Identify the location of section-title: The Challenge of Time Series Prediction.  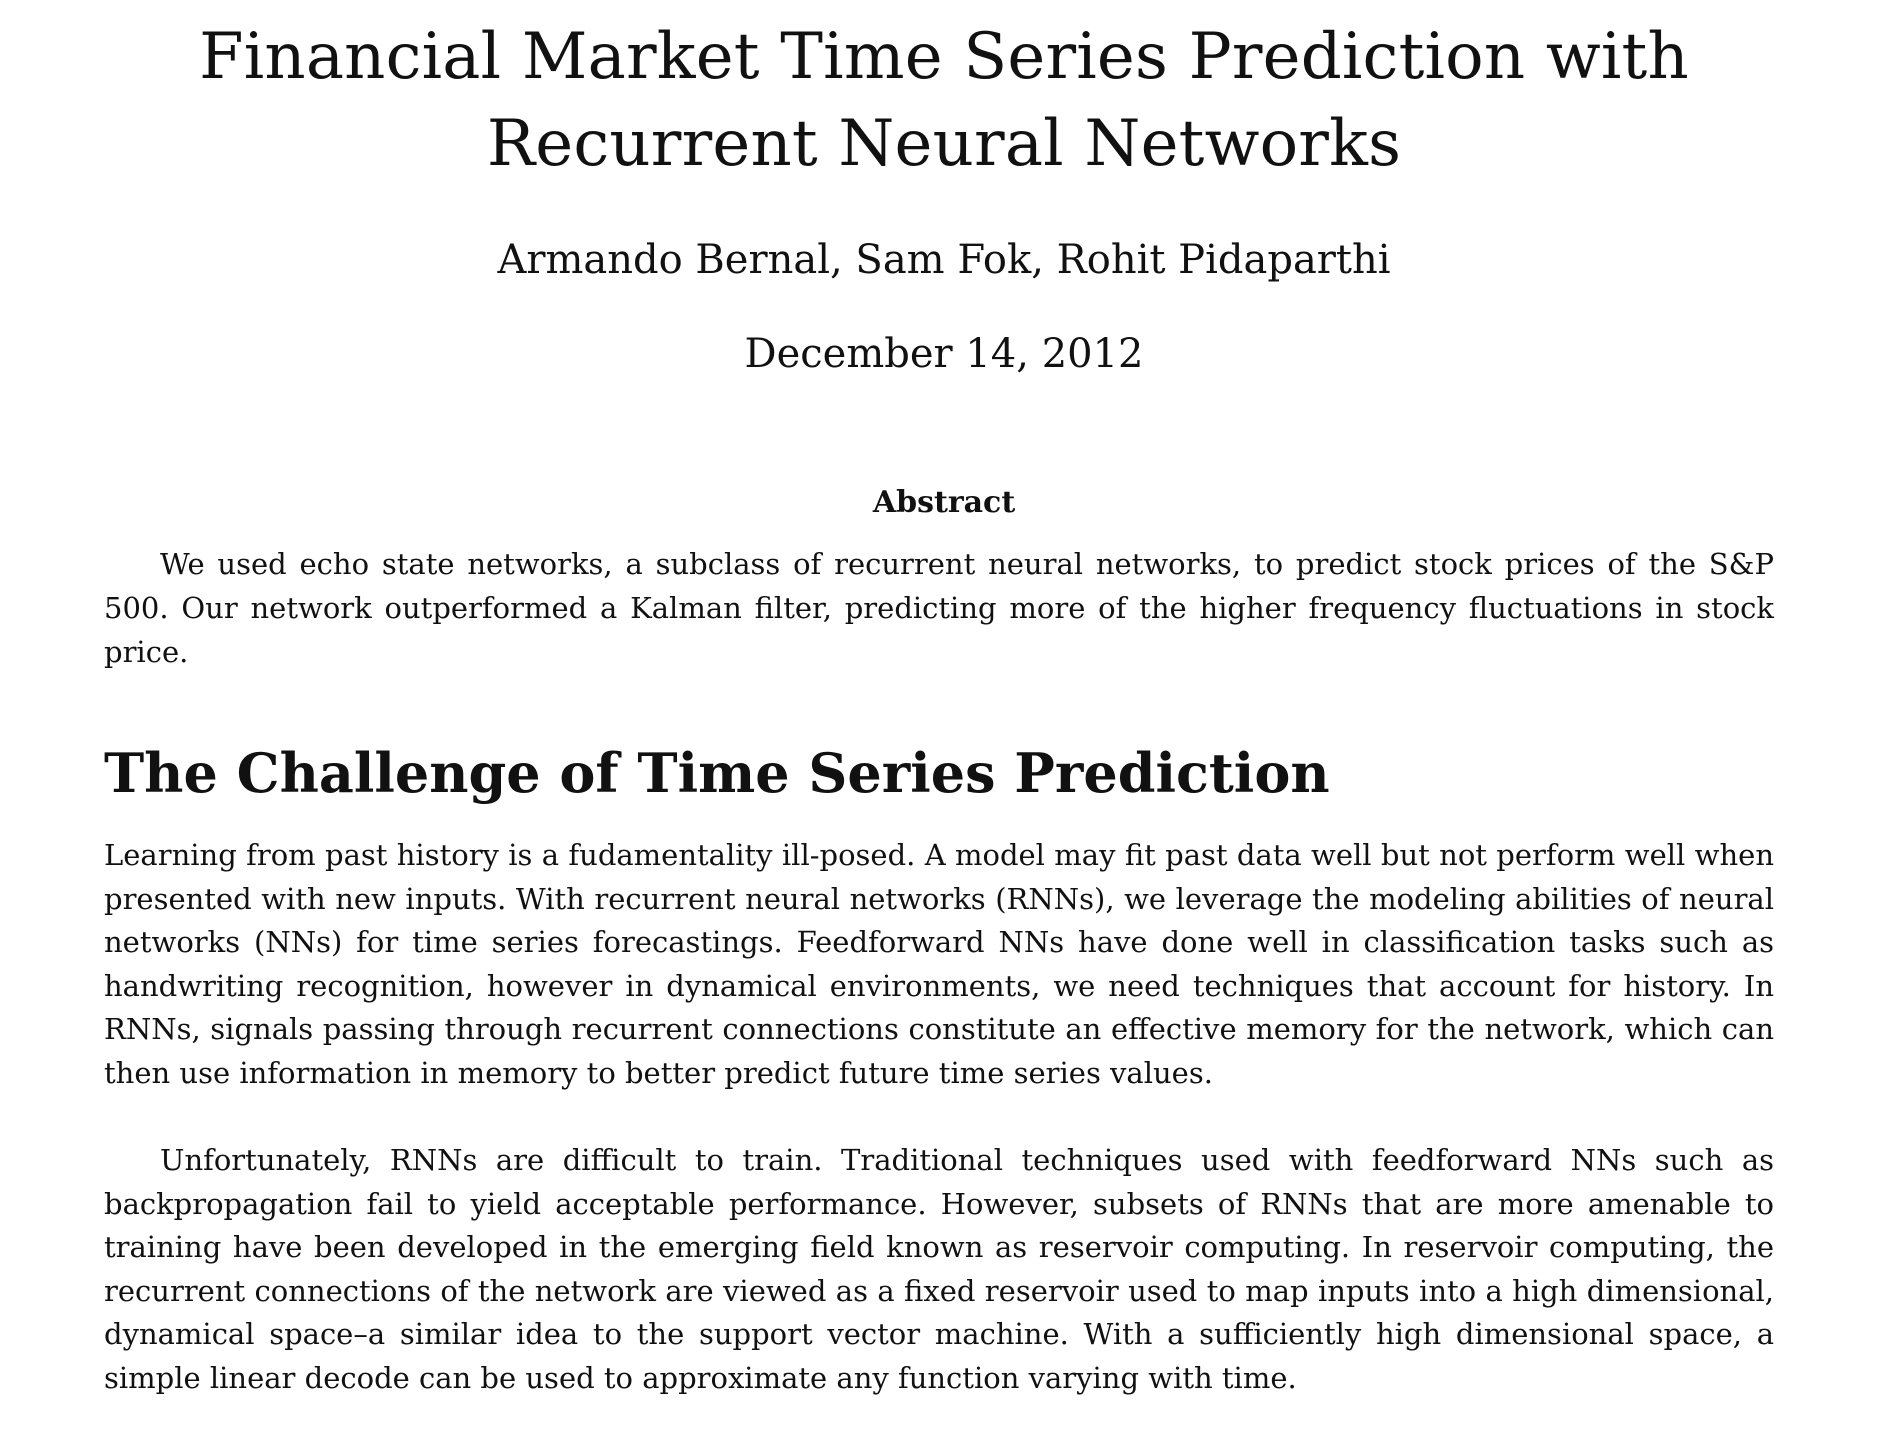
(717, 773).